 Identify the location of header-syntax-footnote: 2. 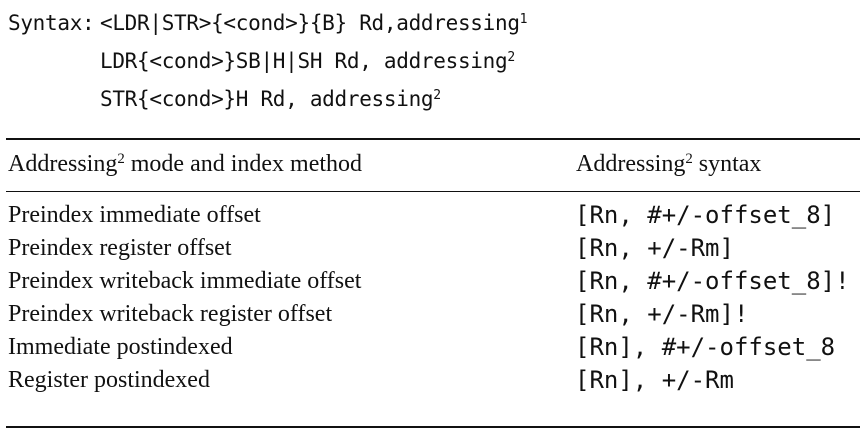
(689, 158).